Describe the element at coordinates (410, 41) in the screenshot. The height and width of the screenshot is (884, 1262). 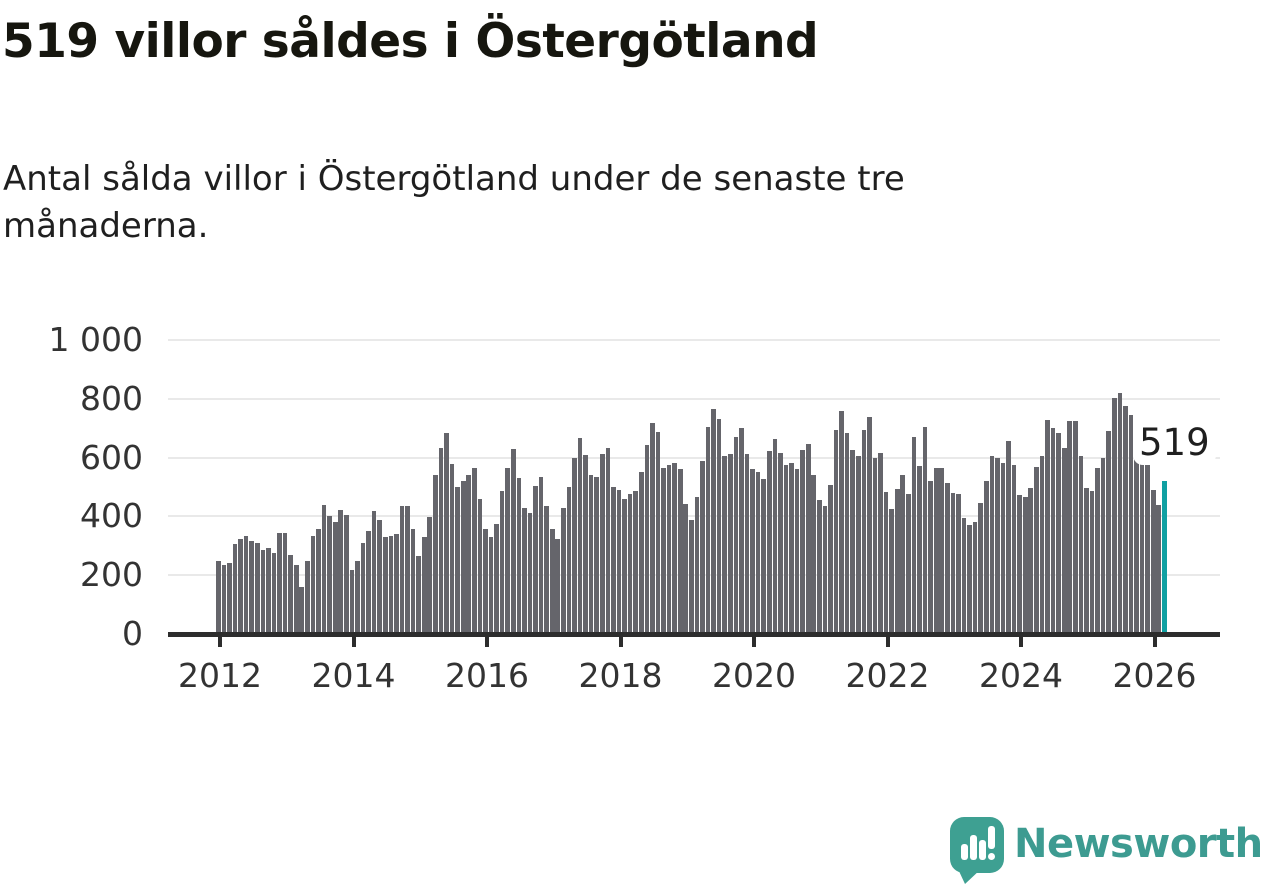
I see `page-title: 519 villor såldes i Östergötland` at that location.